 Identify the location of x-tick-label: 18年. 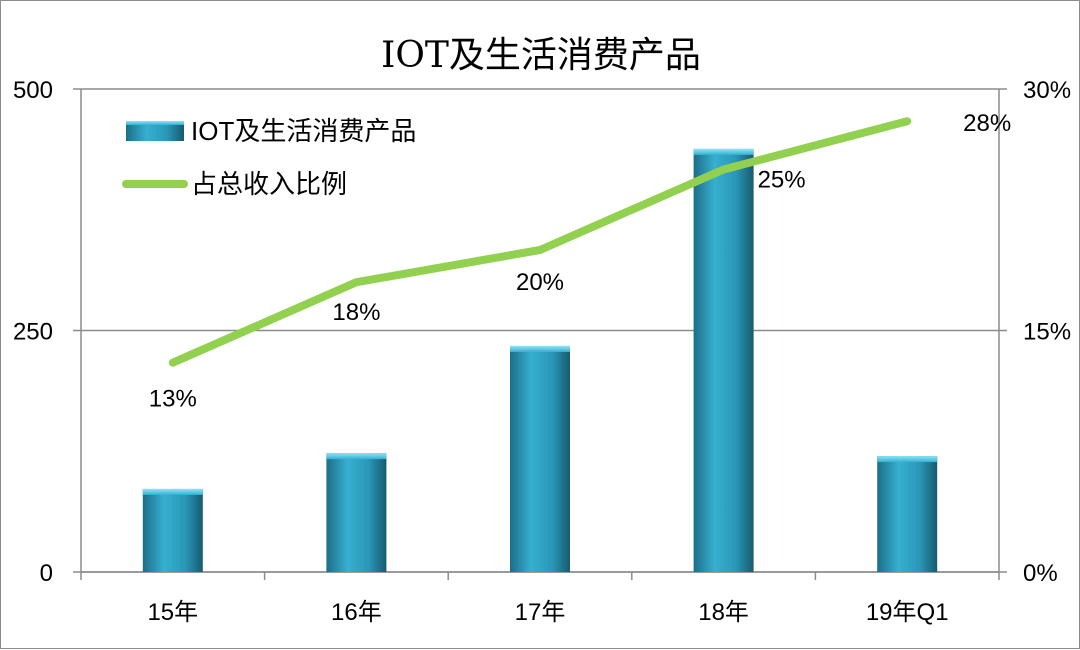
(723, 612).